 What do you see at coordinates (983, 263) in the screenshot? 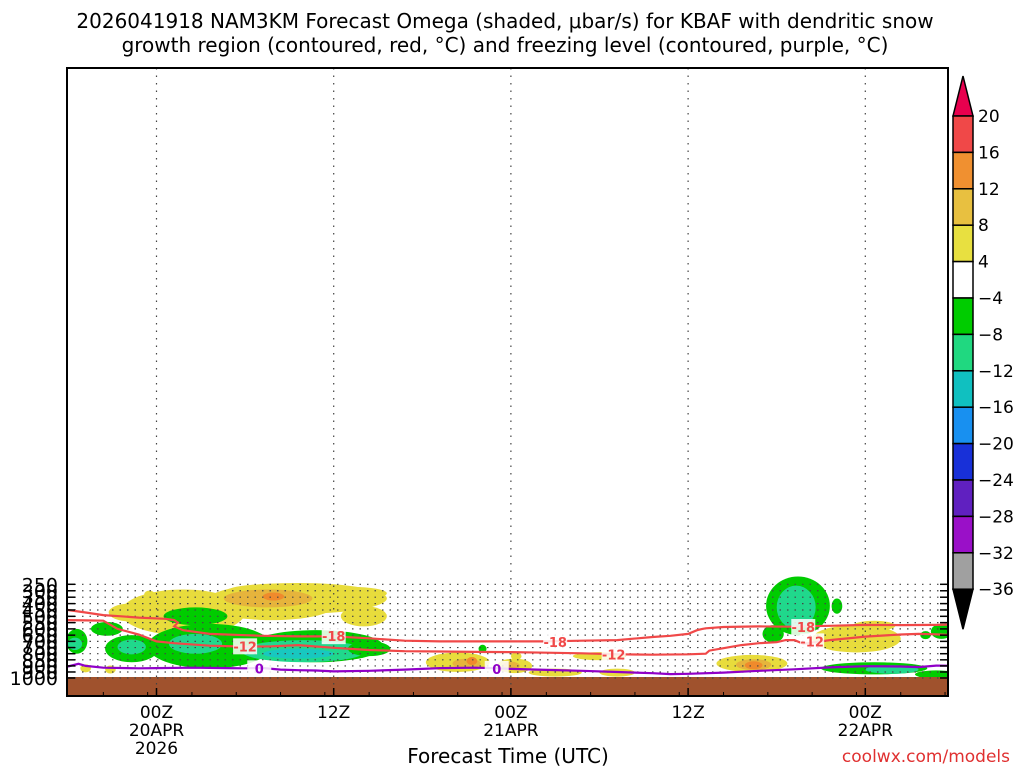
I see `colorbar-label-4: 4` at bounding box center [983, 263].